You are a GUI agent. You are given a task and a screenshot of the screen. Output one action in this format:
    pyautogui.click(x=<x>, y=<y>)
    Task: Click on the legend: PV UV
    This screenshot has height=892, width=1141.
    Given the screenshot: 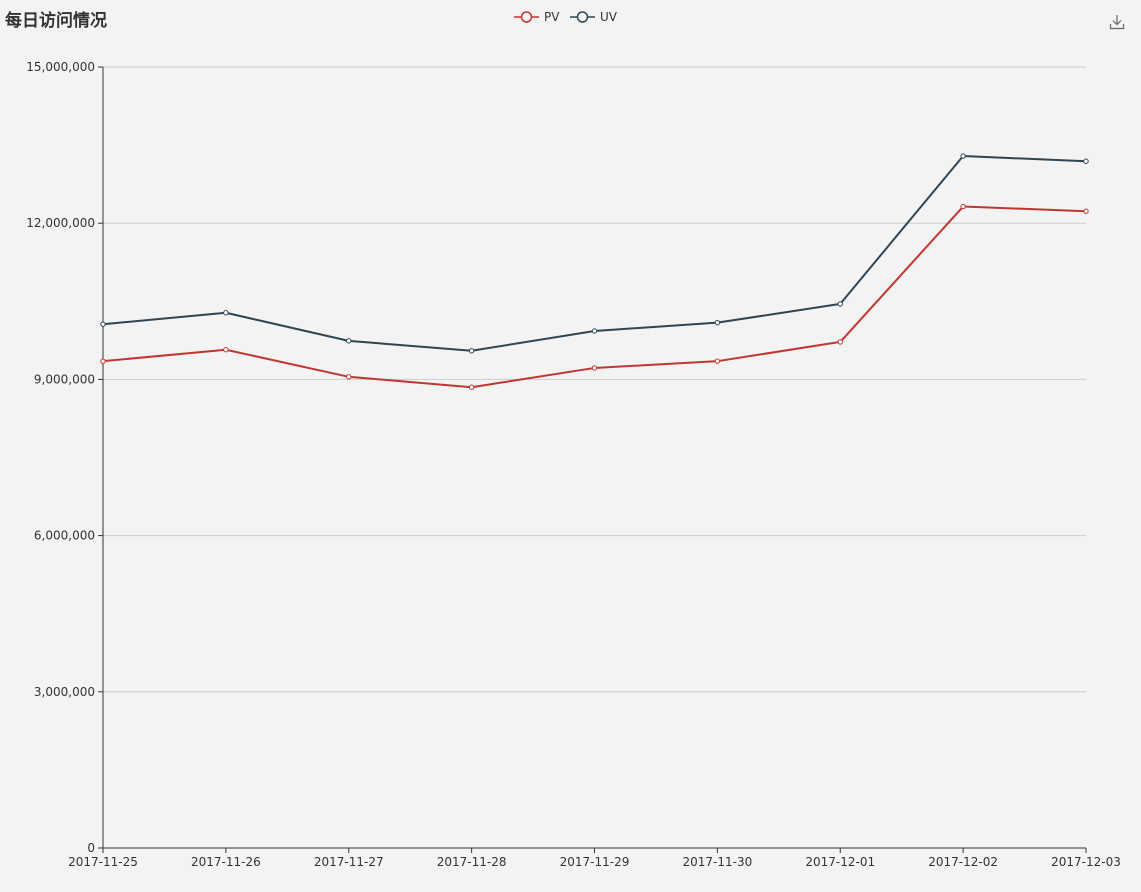 What is the action you would take?
    pyautogui.click(x=566, y=17)
    